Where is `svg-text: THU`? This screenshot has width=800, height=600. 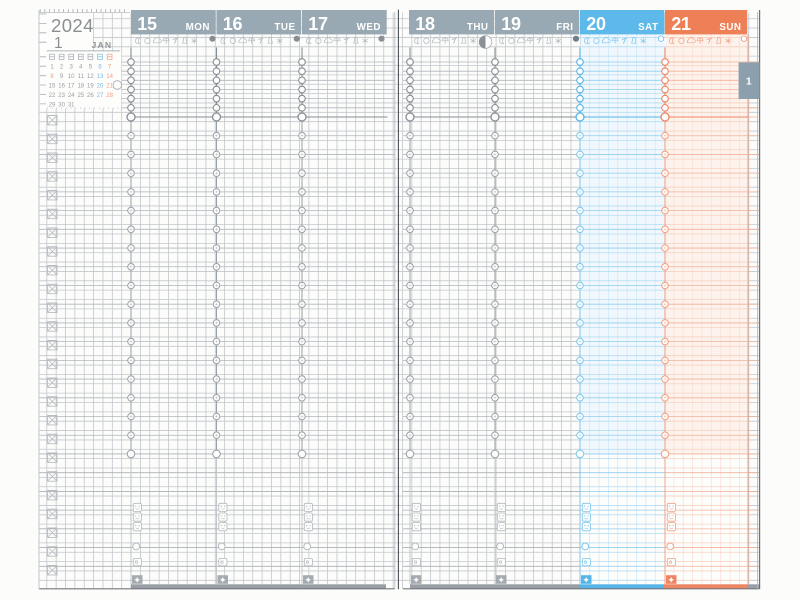 svg-text: THU is located at coordinates (478, 27).